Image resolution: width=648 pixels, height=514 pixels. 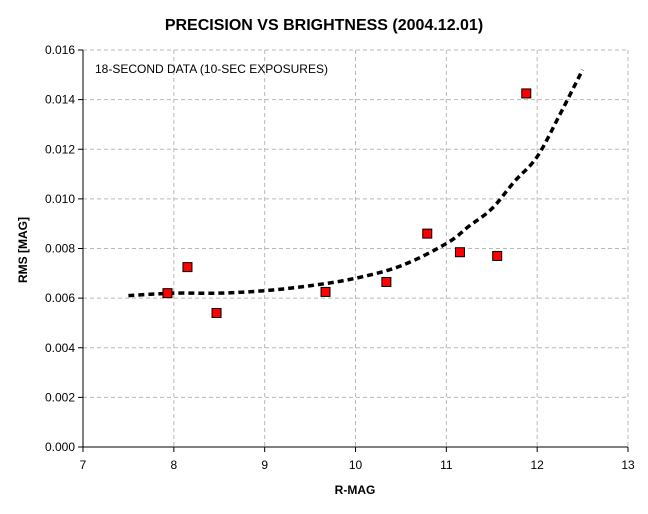 What do you see at coordinates (60, 50) in the screenshot?
I see `y-tick-label: 0.016` at bounding box center [60, 50].